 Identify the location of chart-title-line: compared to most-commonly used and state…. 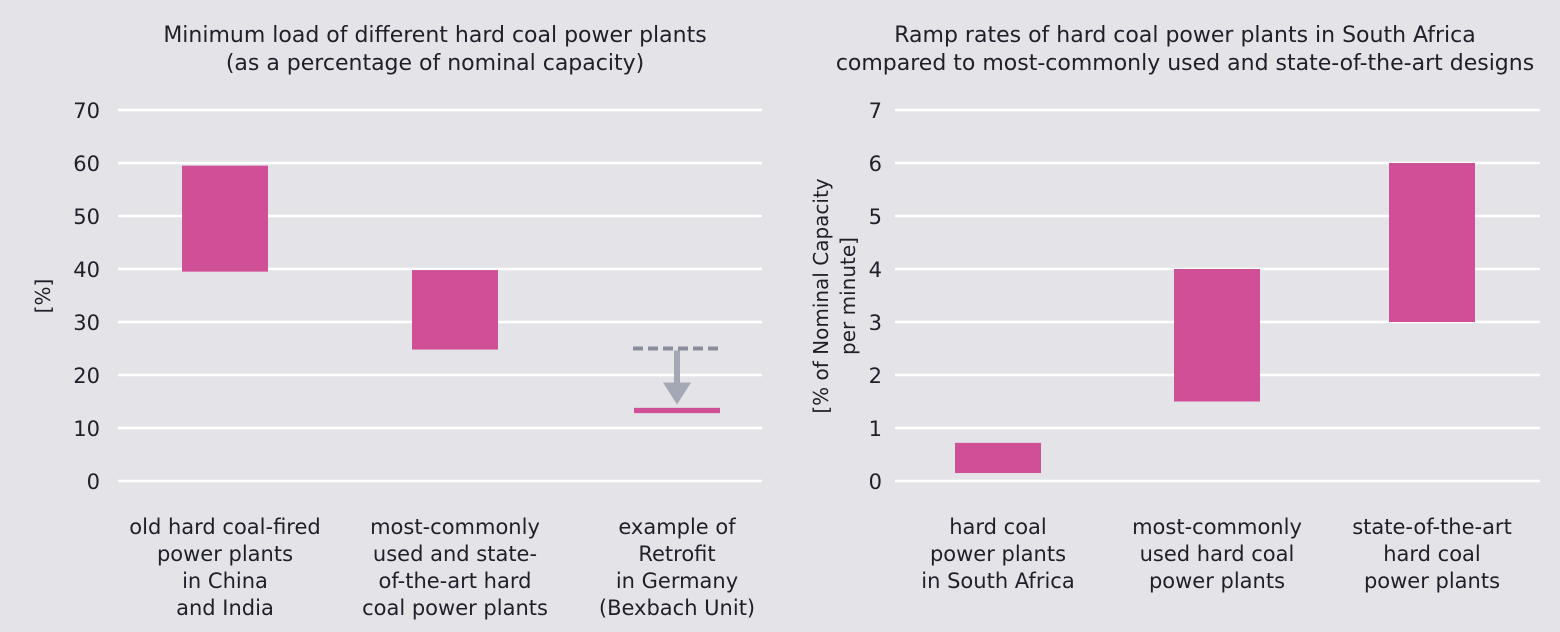
(1185, 63).